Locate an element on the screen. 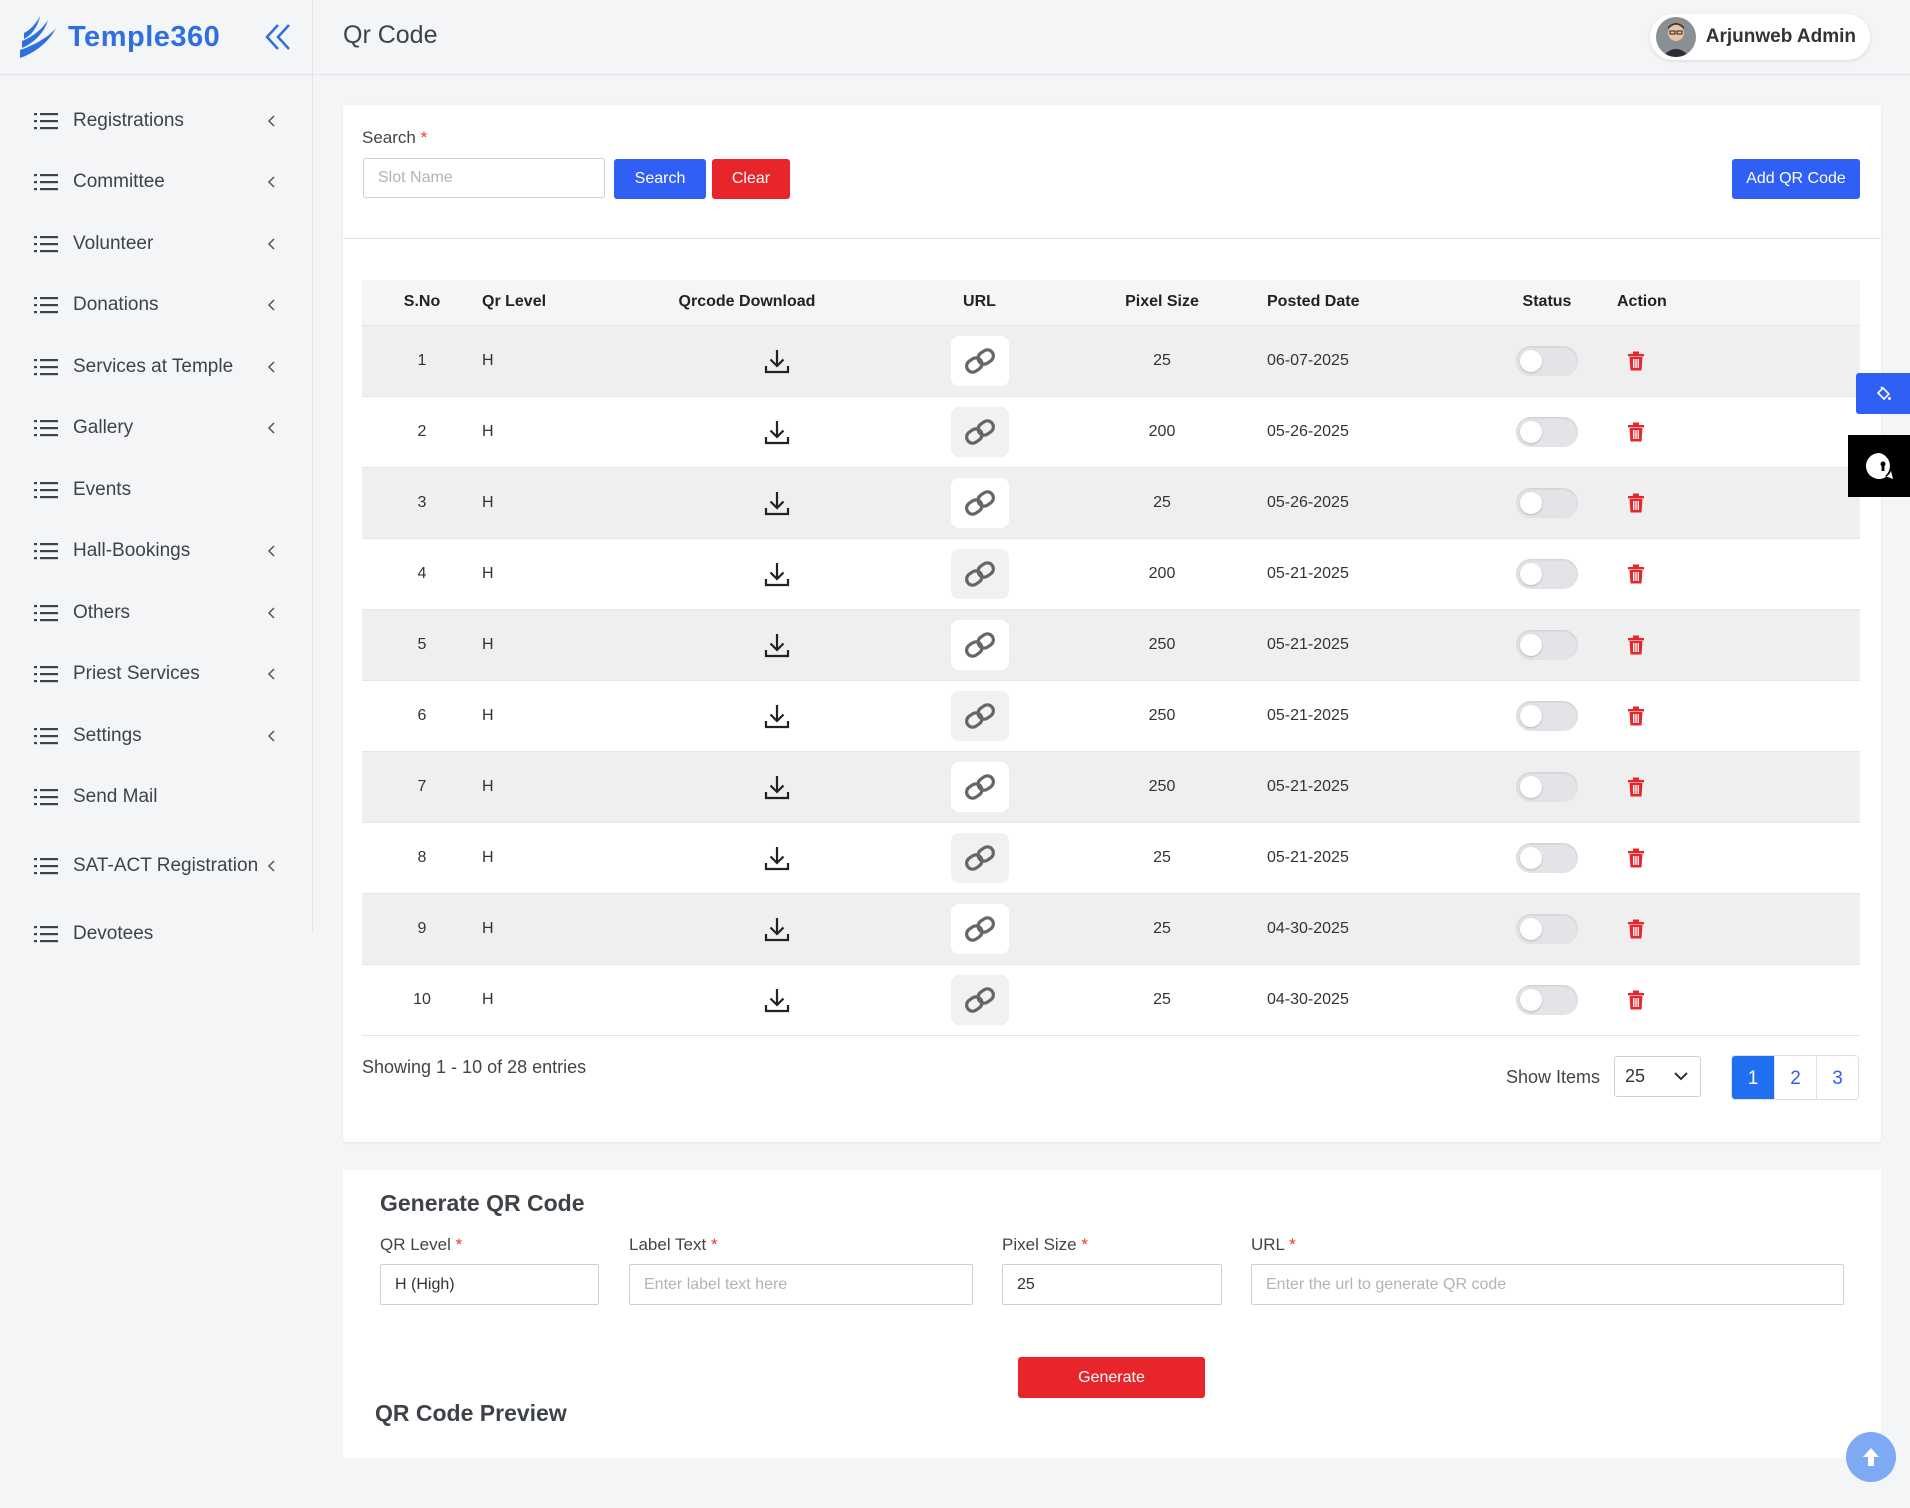 The image size is (1910, 1508). col-posted-date: Posted Date is located at coordinates (1372, 302).